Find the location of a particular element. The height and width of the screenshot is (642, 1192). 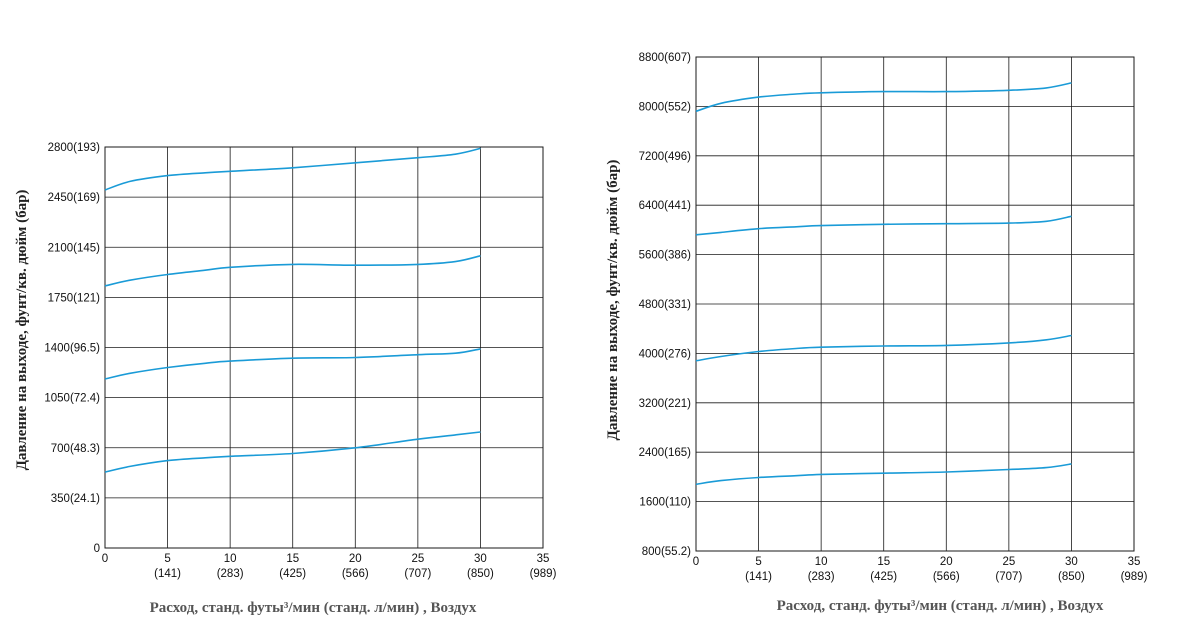

y-tick-label: 1400(96.5) is located at coordinates (72, 349).